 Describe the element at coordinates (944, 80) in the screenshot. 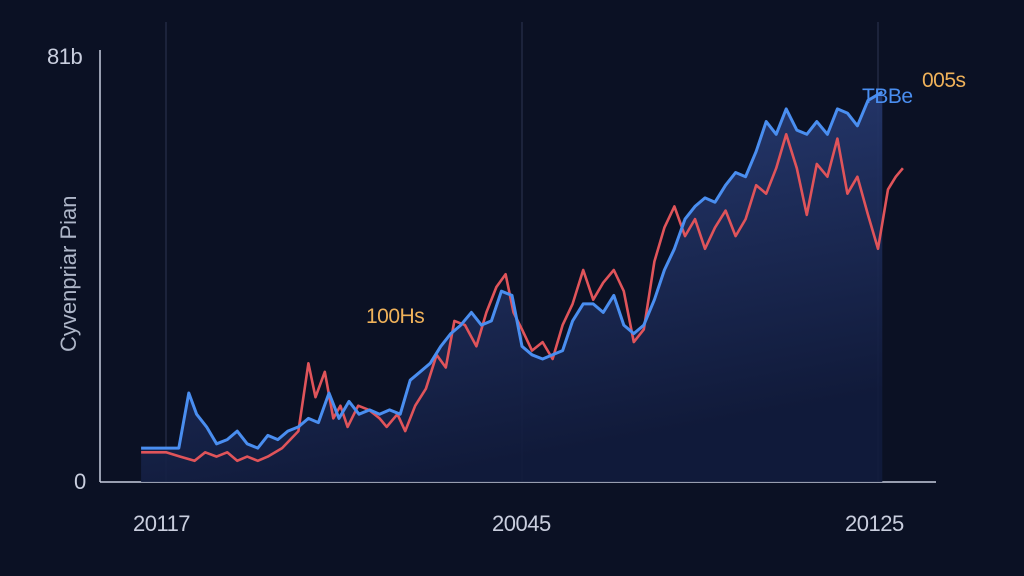

I see `annotation-orange-right: 005s` at that location.